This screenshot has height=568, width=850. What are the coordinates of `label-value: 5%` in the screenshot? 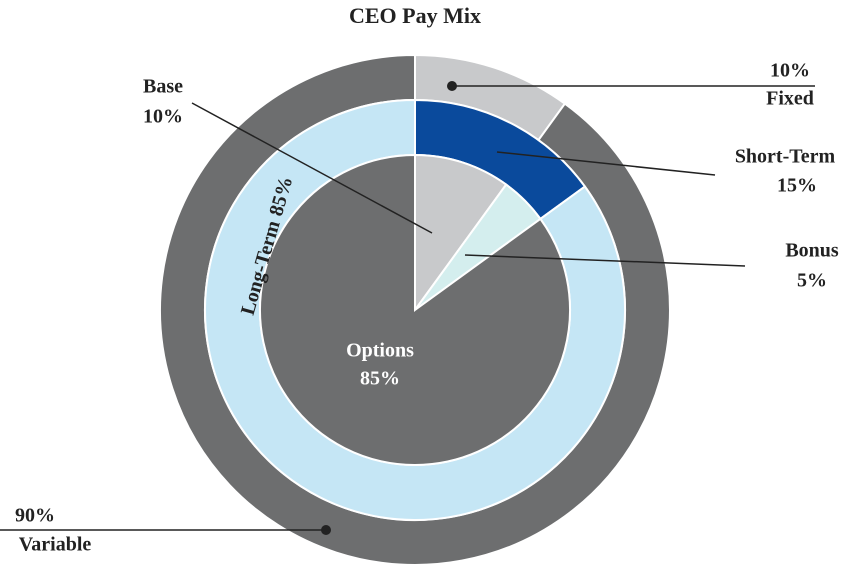 It's located at (812, 281).